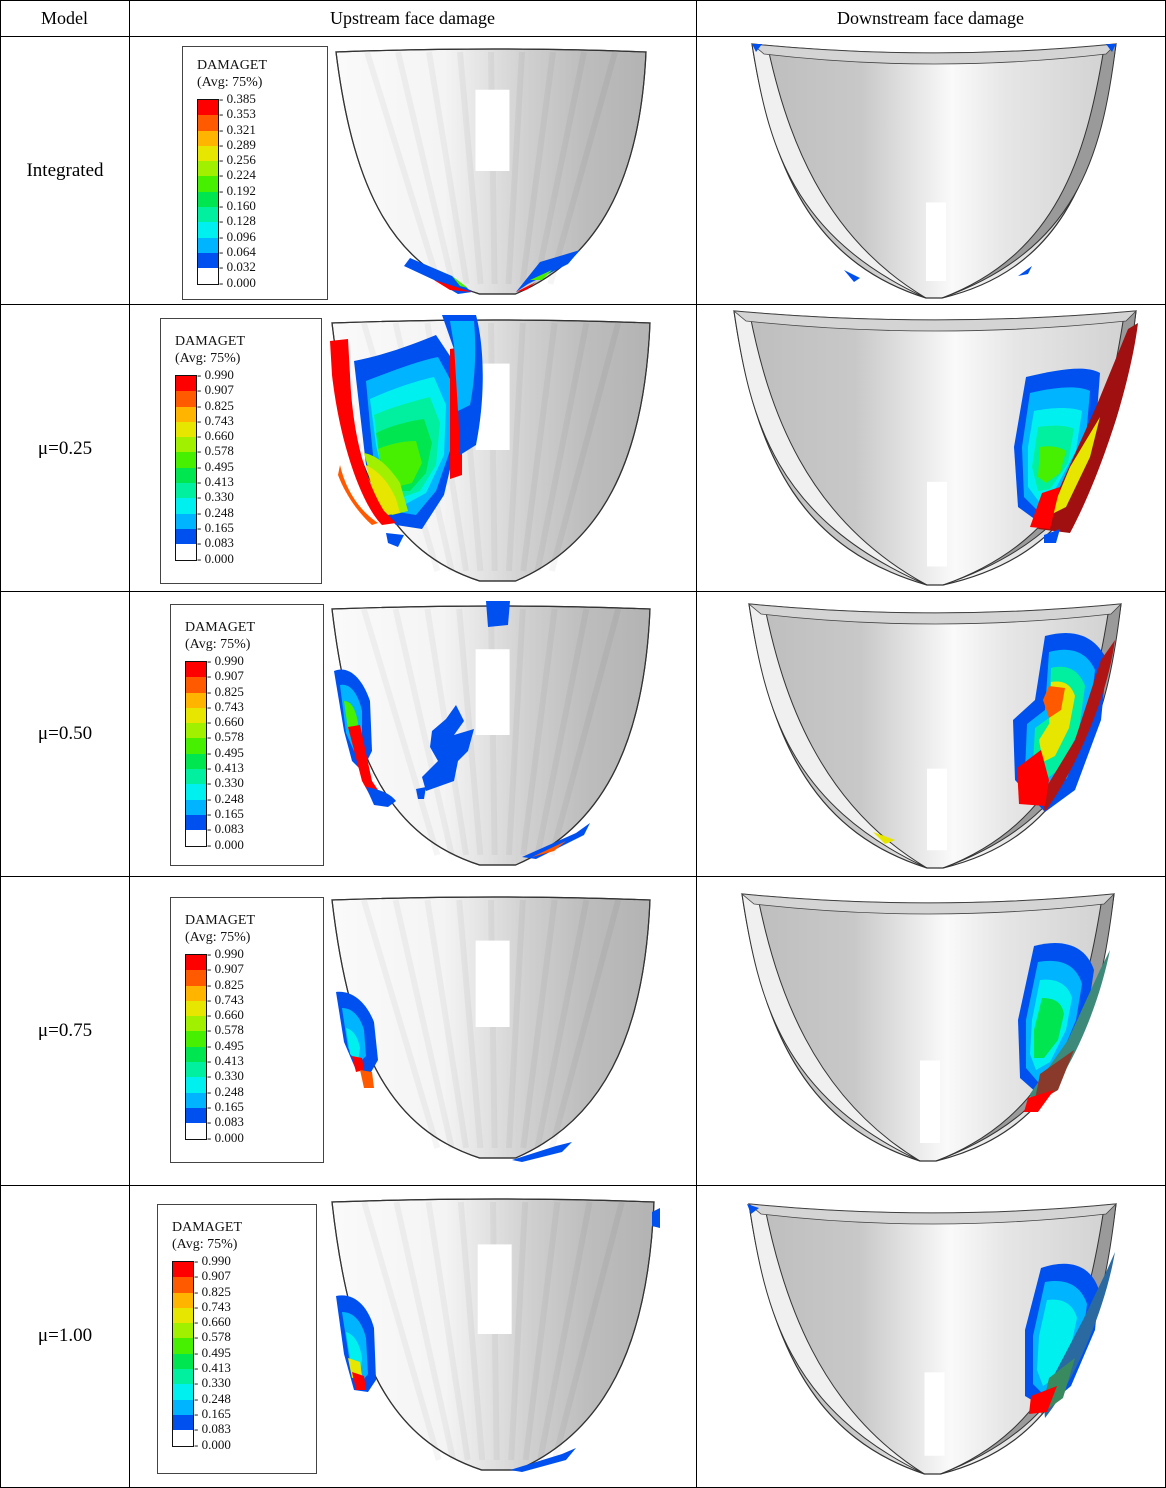 The image size is (1166, 1488). What do you see at coordinates (237, 221) in the screenshot?
I see `legend-tick-label: - 0.128` at bounding box center [237, 221].